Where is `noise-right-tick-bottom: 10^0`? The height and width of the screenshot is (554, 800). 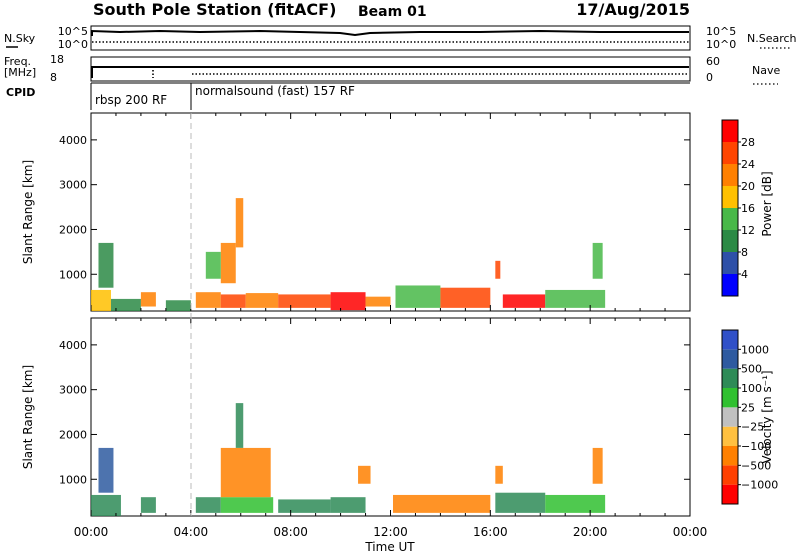
noise-right-tick-bottom: 10^0 is located at coordinates (721, 44).